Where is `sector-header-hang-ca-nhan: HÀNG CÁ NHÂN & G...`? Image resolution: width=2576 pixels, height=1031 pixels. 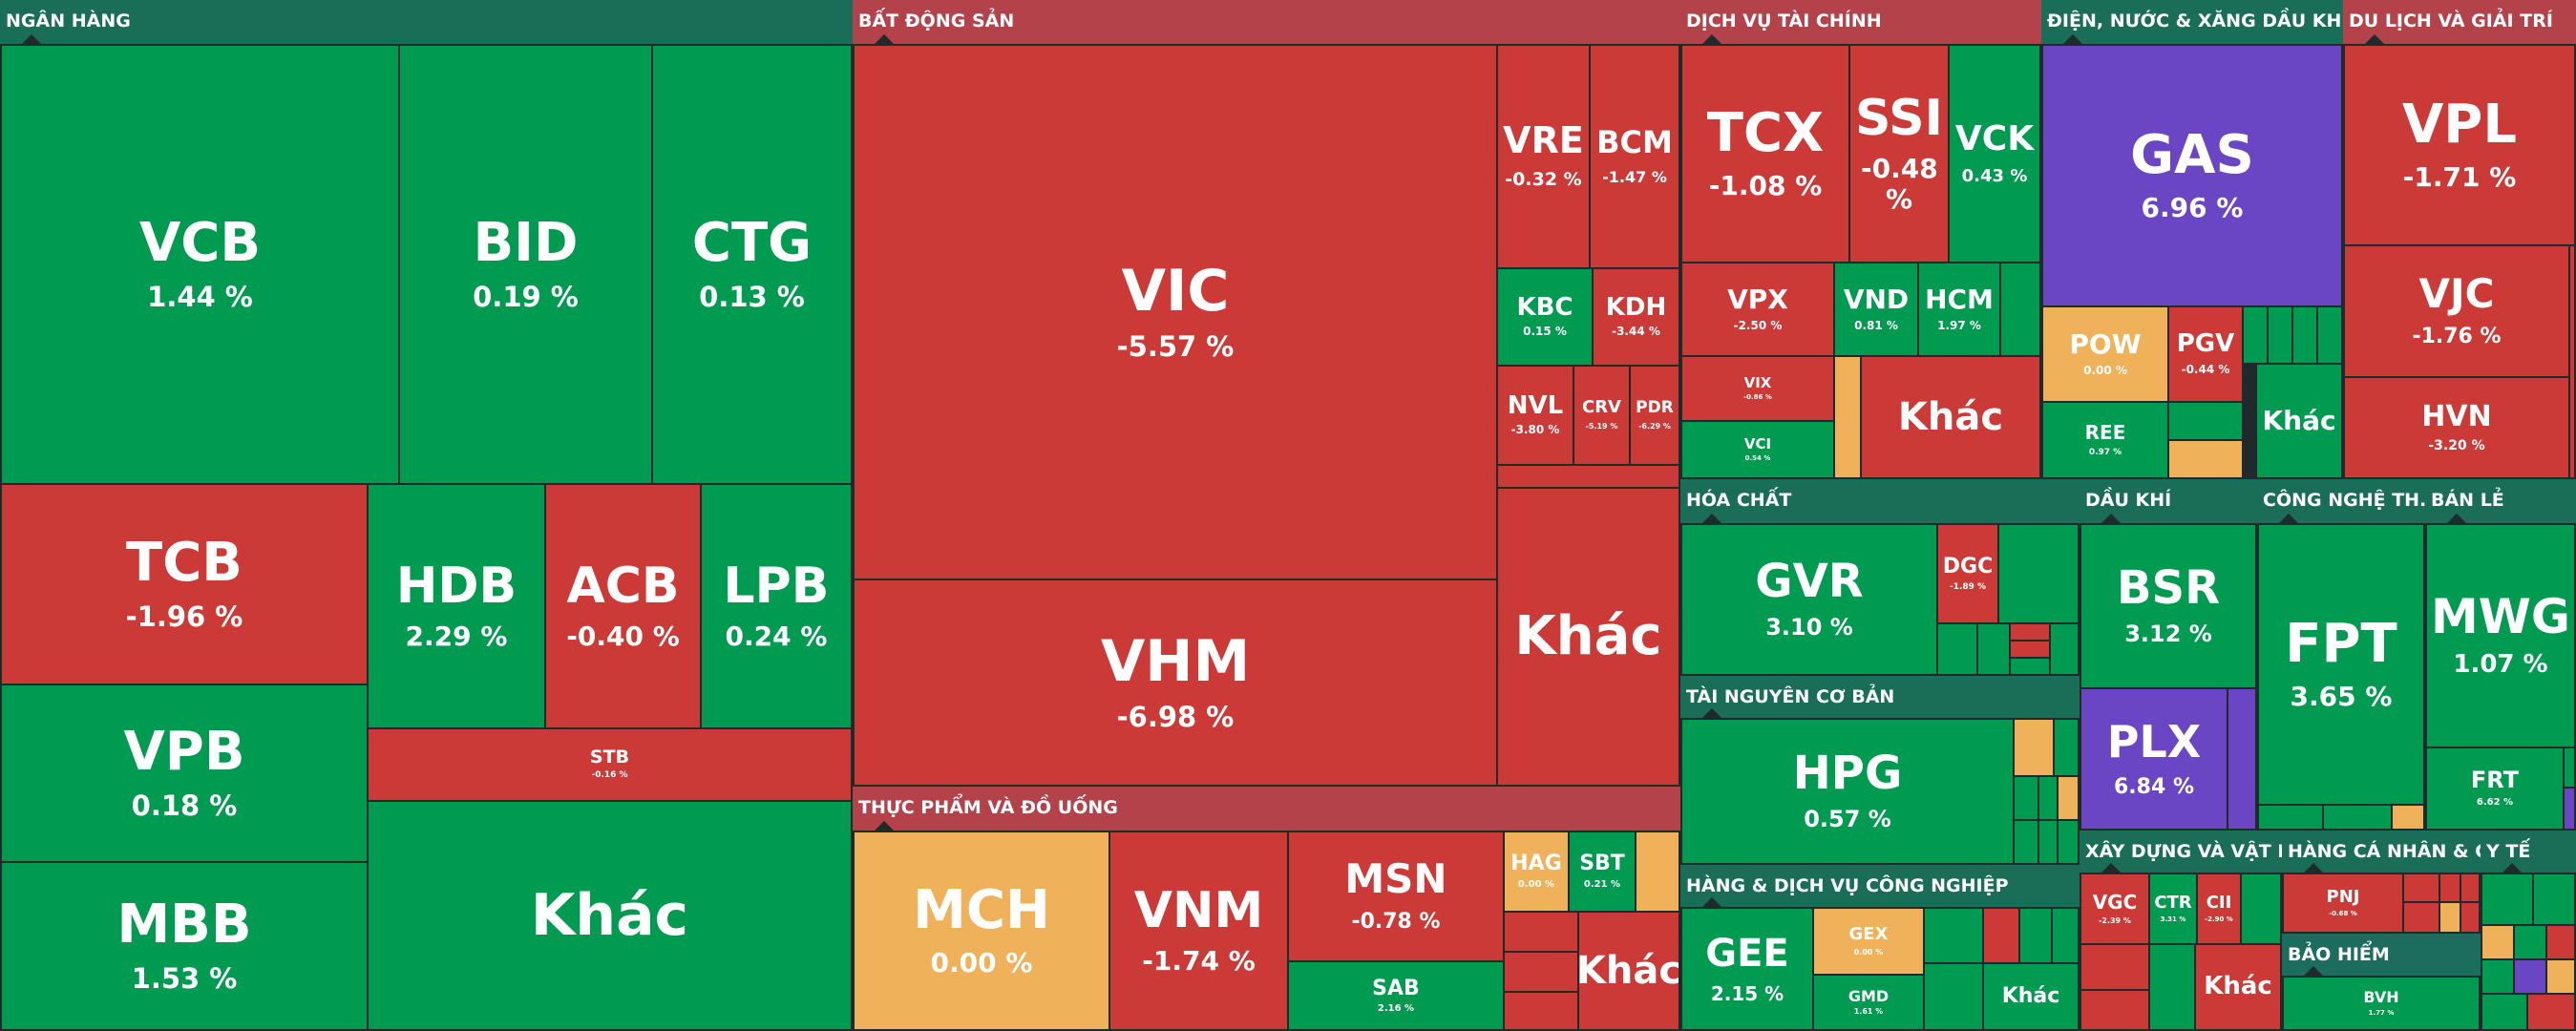 sector-header-hang-ca-nhan: HÀNG CÁ NHÂN & G... is located at coordinates (2381, 852).